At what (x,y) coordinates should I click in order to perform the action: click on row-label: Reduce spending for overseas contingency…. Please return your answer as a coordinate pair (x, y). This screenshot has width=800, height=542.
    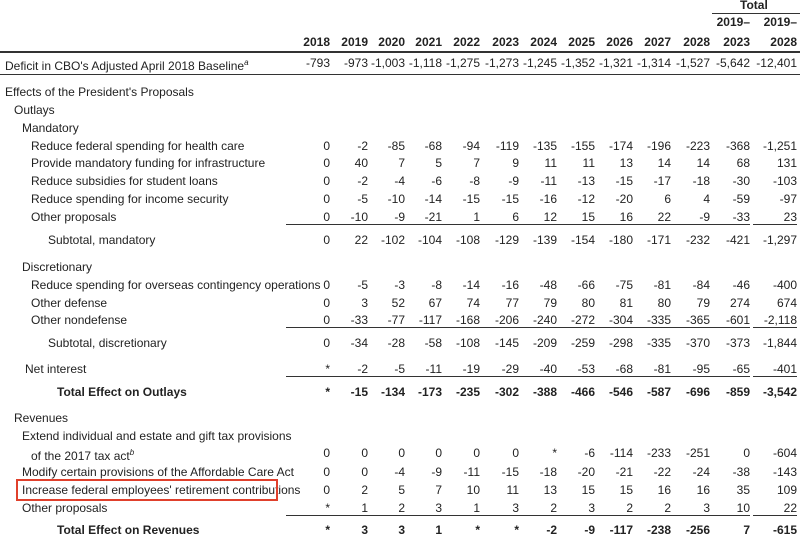
    Looking at the image, I should click on (176, 285).